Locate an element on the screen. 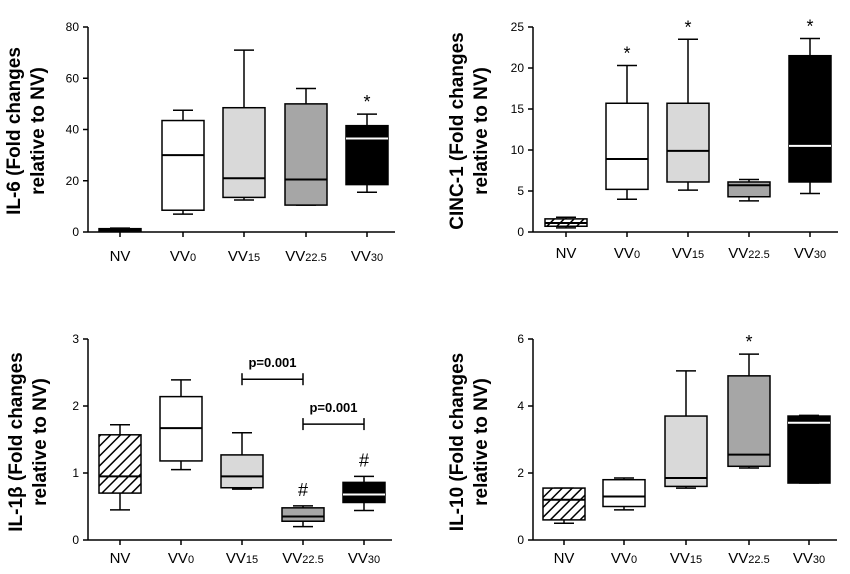 The width and height of the screenshot is (850, 574). panel-cinc1-xtick-vv22: VV22.5 is located at coordinates (748, 253).